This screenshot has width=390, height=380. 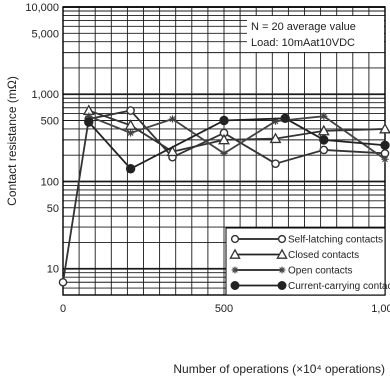 I want to click on legend-label: Self-latching contacts, so click(x=335, y=240).